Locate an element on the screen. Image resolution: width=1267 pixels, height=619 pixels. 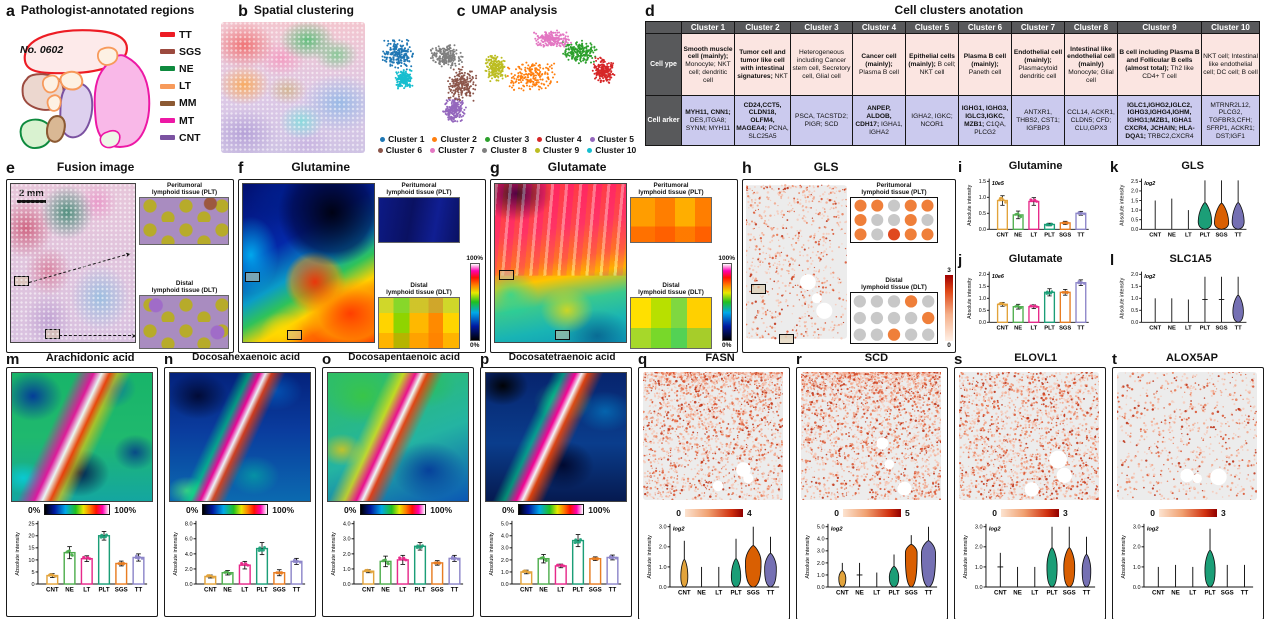
svg-text: 0 is located at coordinates (33, 585).